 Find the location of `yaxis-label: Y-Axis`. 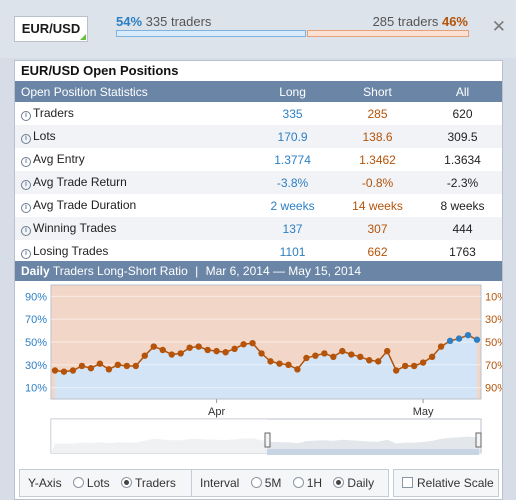

yaxis-label: Y-Axis is located at coordinates (45, 483).